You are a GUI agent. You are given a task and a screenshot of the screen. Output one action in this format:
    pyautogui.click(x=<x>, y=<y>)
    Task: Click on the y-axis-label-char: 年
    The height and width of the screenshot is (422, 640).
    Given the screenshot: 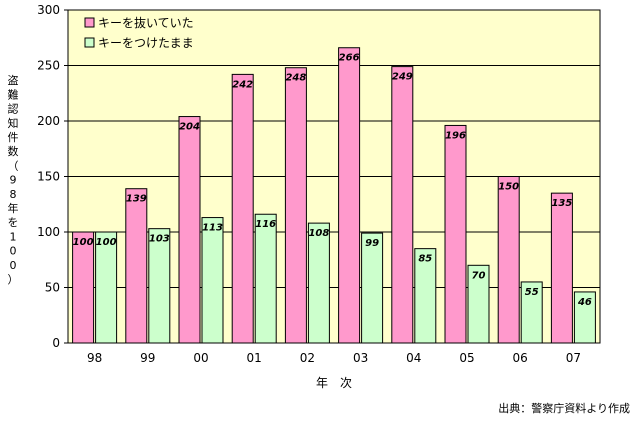 What is the action you would take?
    pyautogui.click(x=13, y=208)
    